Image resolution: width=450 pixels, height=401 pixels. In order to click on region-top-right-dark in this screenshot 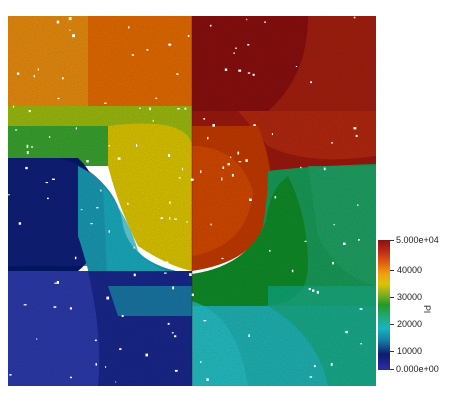, I will do `click(250, 63)`.